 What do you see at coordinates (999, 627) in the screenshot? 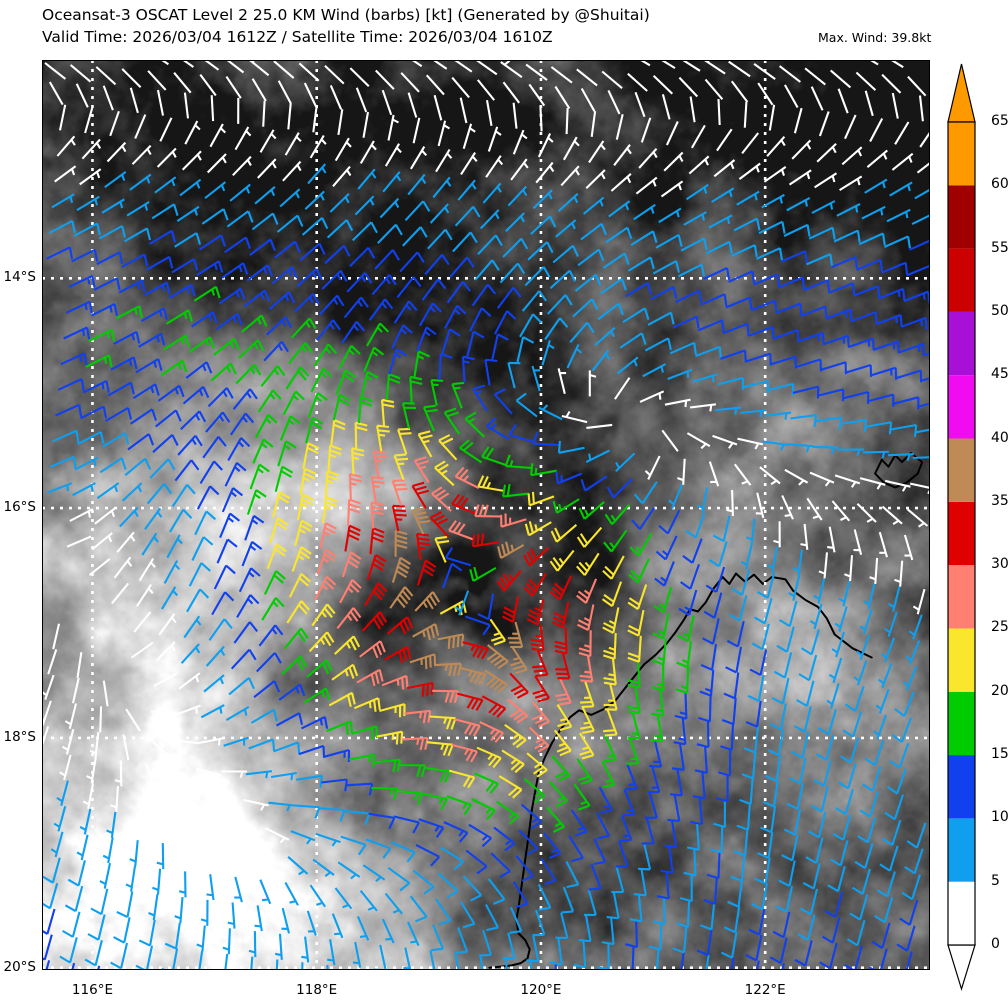
I see `colorbar-tick-label: 25` at bounding box center [999, 627].